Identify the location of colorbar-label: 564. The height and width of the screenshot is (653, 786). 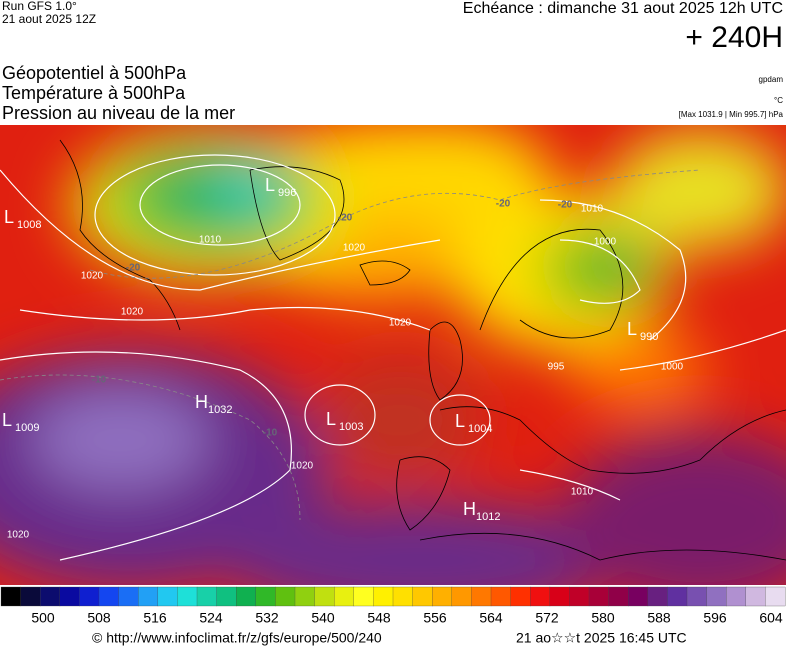
(491, 618).